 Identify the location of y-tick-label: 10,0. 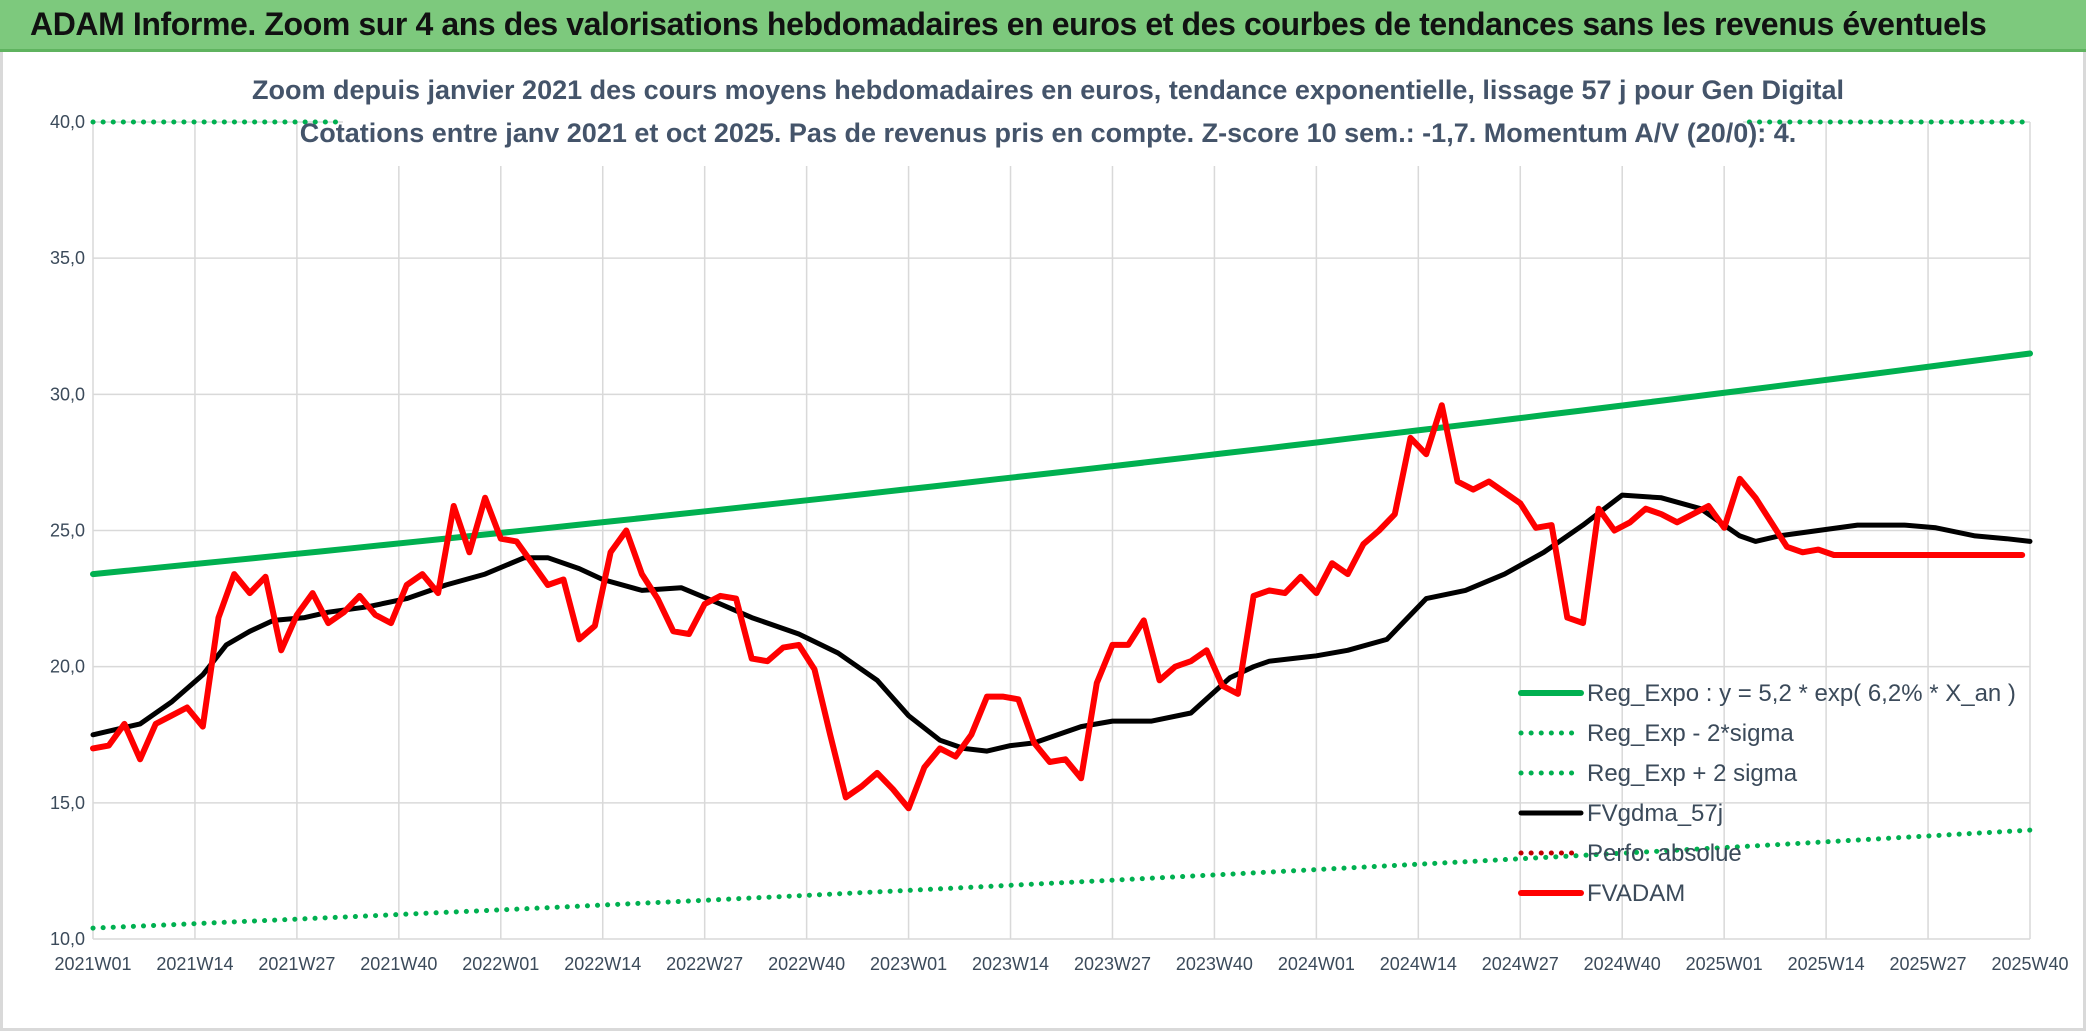
(67, 939).